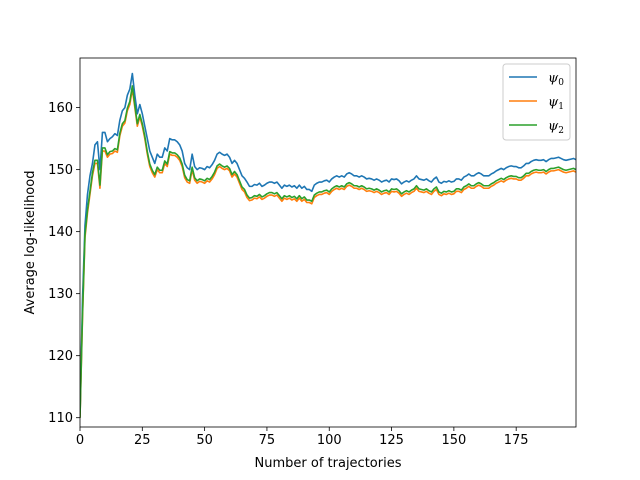  I want to click on y-axis-label: Average log-likelihood, so click(30, 243).